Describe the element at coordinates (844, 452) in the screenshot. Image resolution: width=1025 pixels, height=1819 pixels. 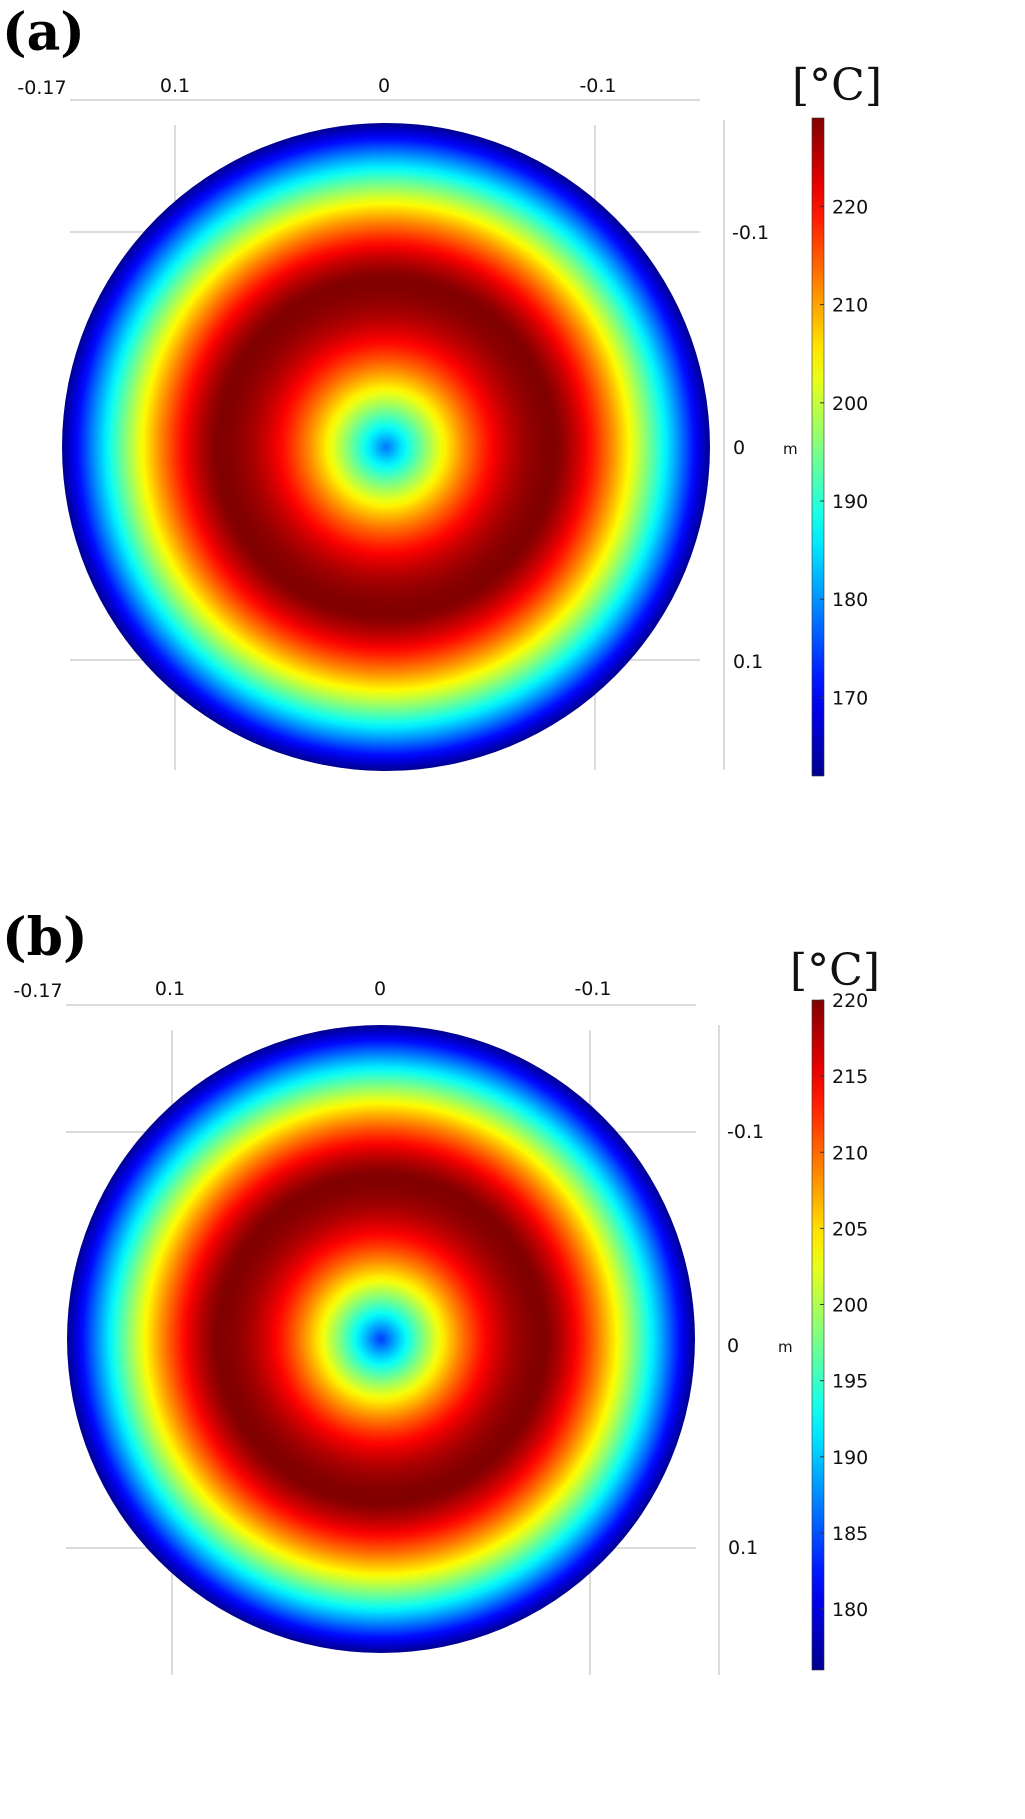
I see `colorbar-ticks-a: 220 210 200 190 180 170` at that location.